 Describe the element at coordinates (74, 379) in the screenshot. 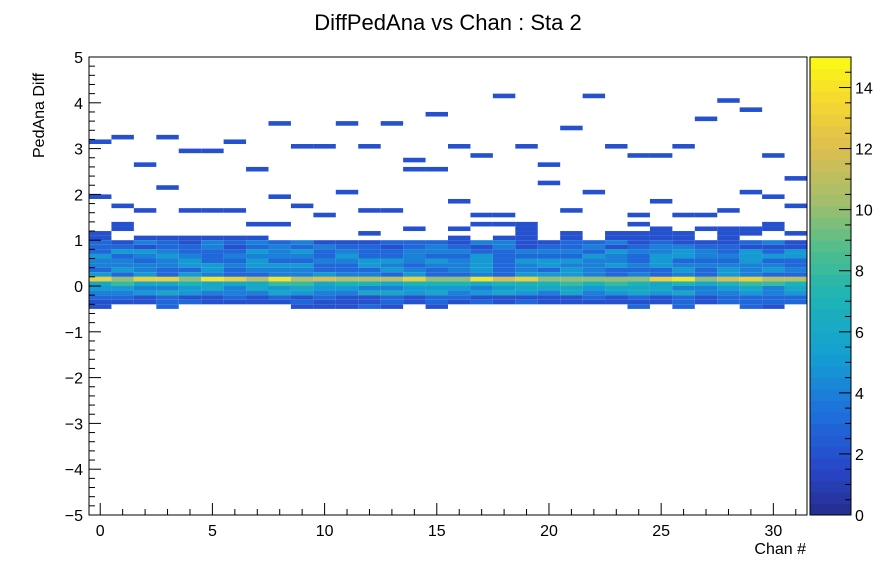

I see `y-tick-label: −2` at that location.